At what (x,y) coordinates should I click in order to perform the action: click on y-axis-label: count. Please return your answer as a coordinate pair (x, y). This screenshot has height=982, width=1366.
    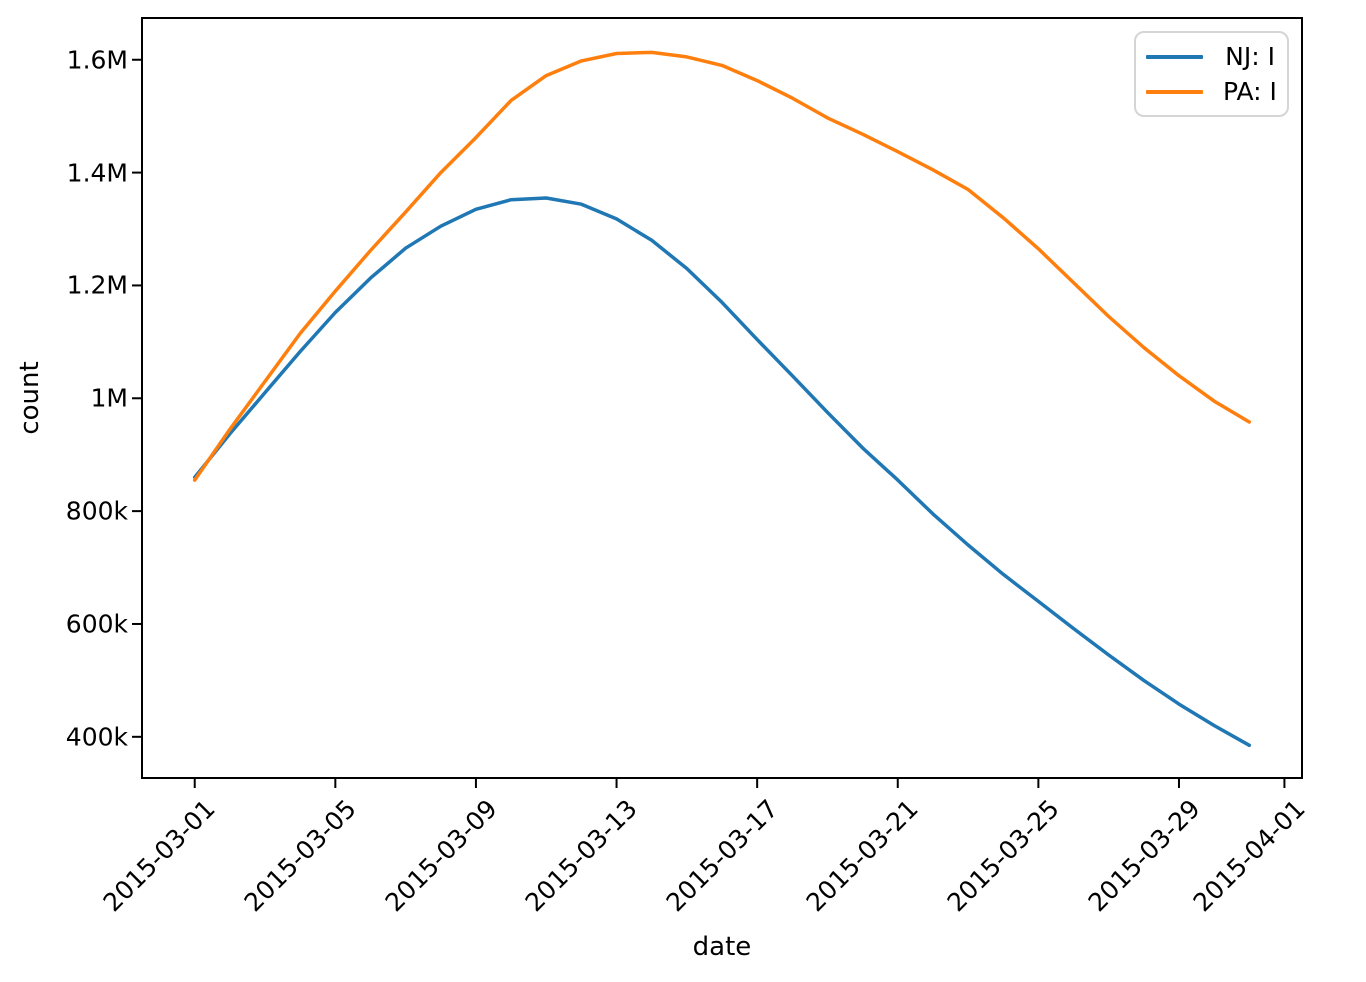
    Looking at the image, I should click on (30, 398).